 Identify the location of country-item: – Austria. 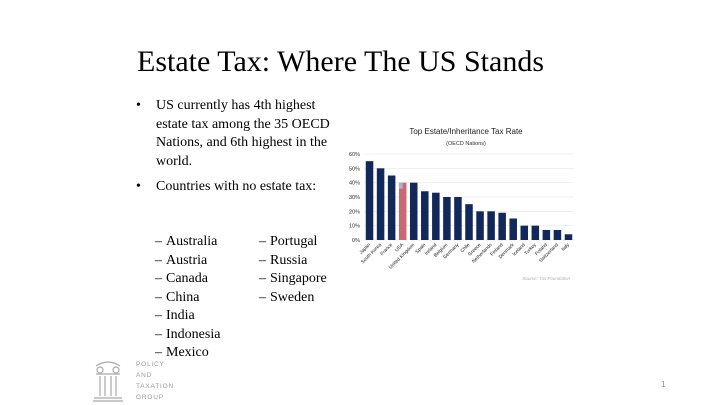
(181, 260).